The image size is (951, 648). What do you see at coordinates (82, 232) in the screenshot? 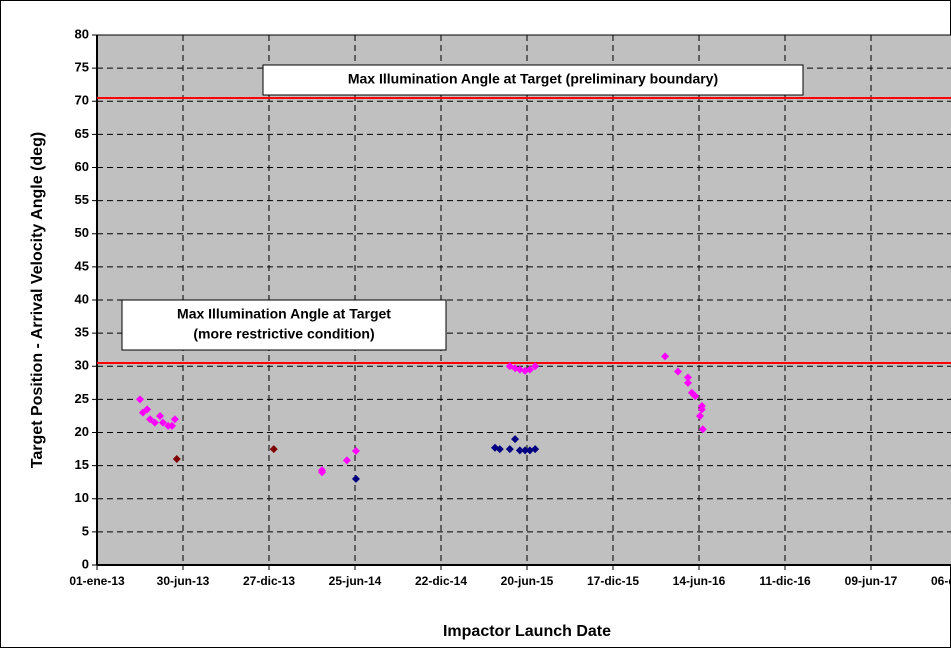
I see `y-tick-label: 50` at bounding box center [82, 232].